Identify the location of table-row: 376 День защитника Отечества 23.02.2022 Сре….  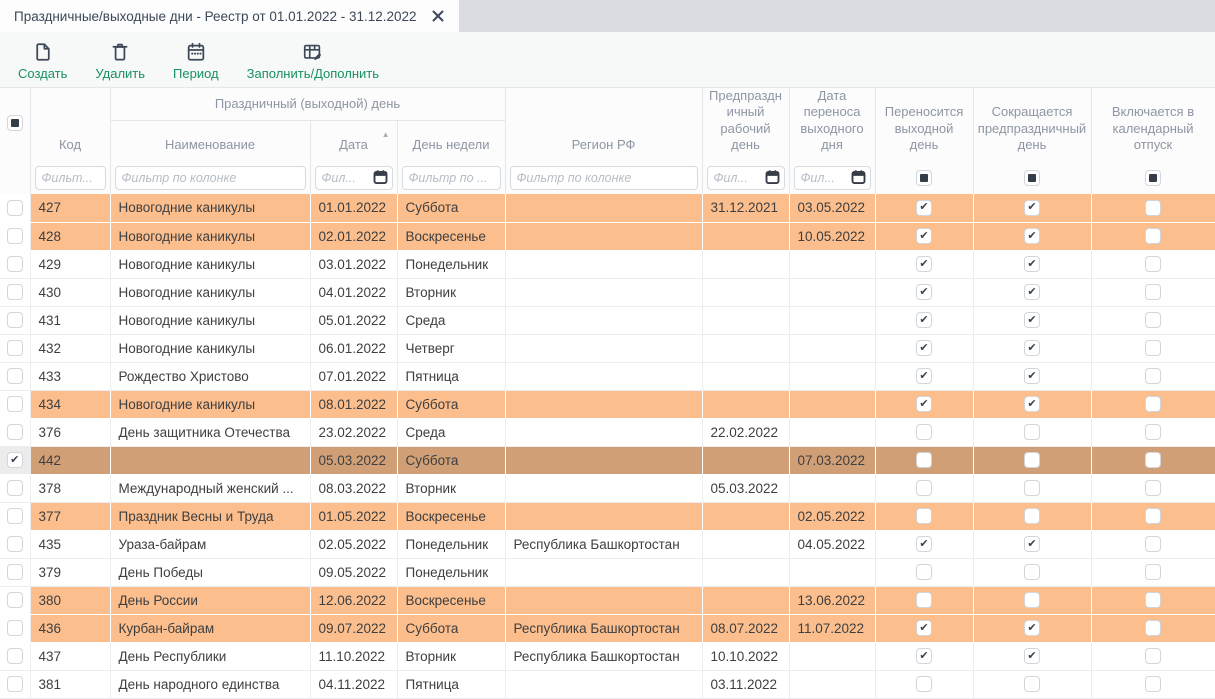
(607, 432).